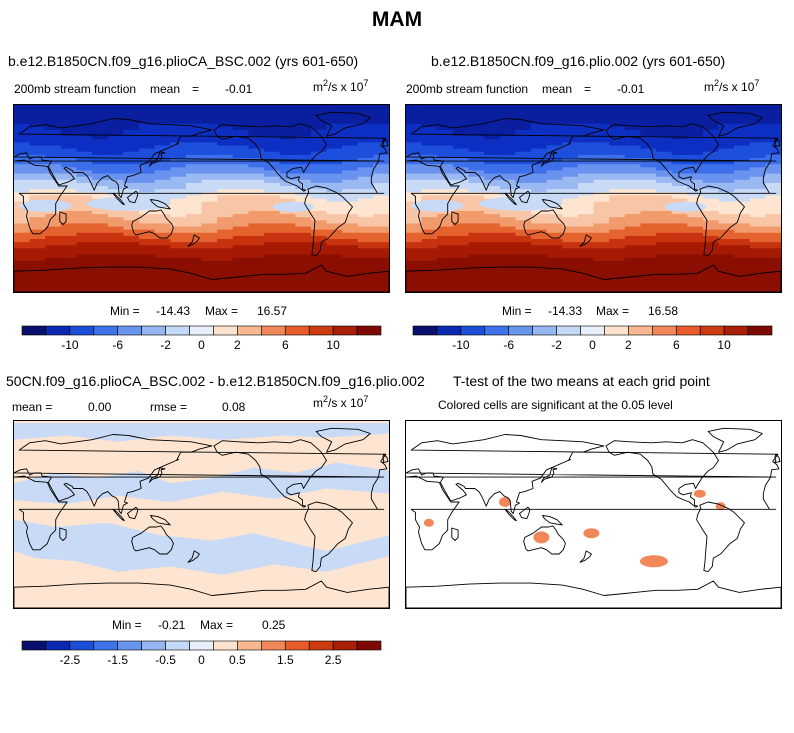  Describe the element at coordinates (117, 345) in the screenshot. I see `panel1-colorbar-tick-label: -6` at that location.